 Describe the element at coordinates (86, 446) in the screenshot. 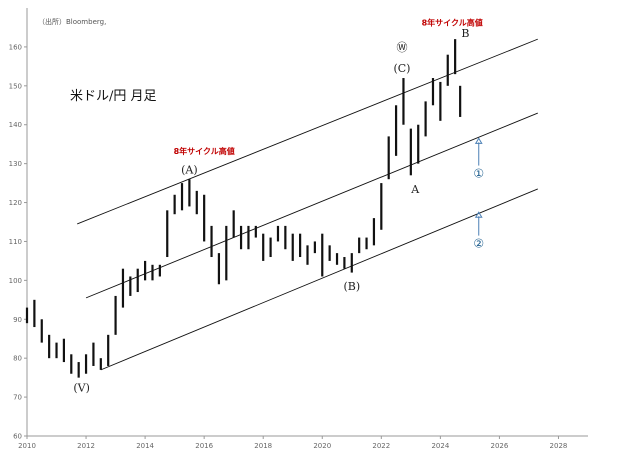

I see `x-tick-label: 2012` at that location.